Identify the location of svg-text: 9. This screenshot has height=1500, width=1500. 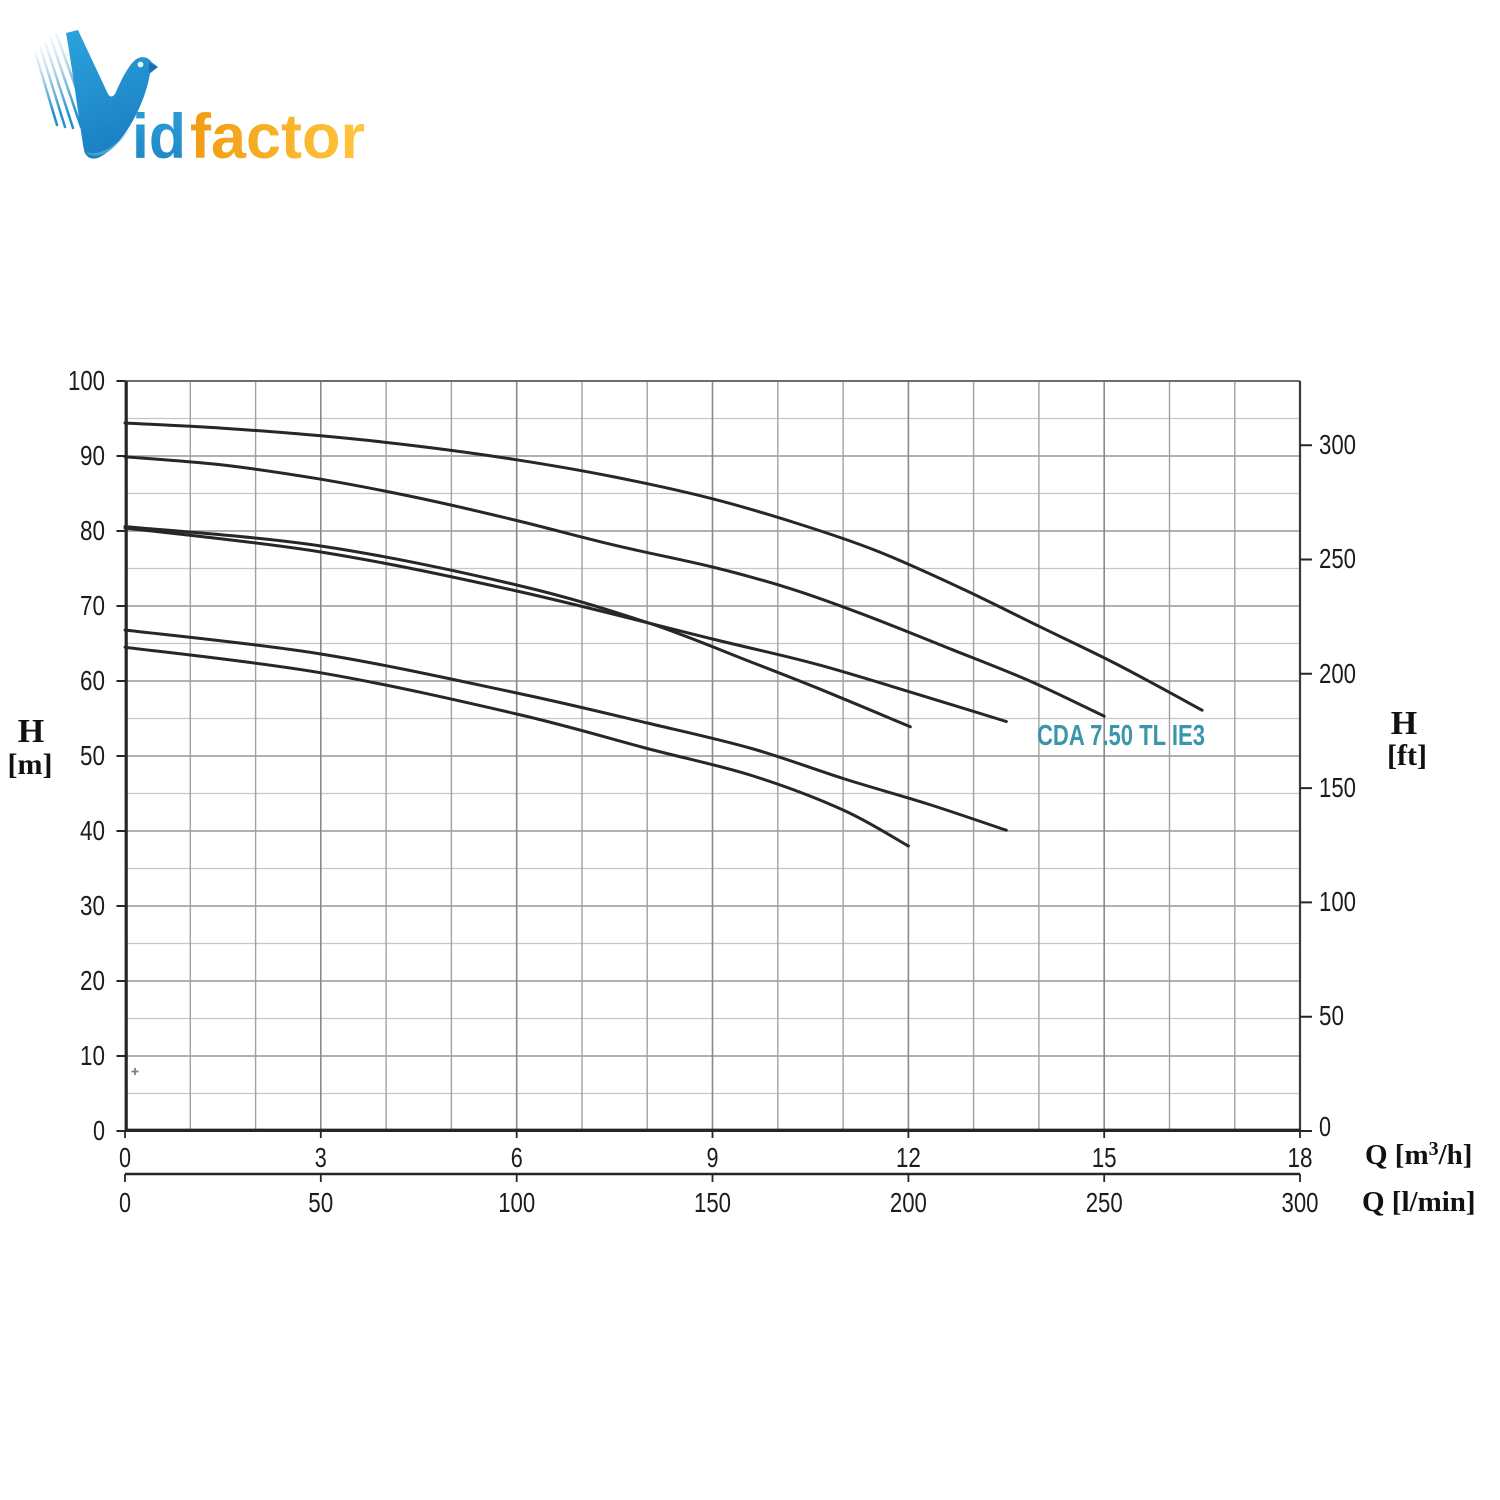
(713, 1157).